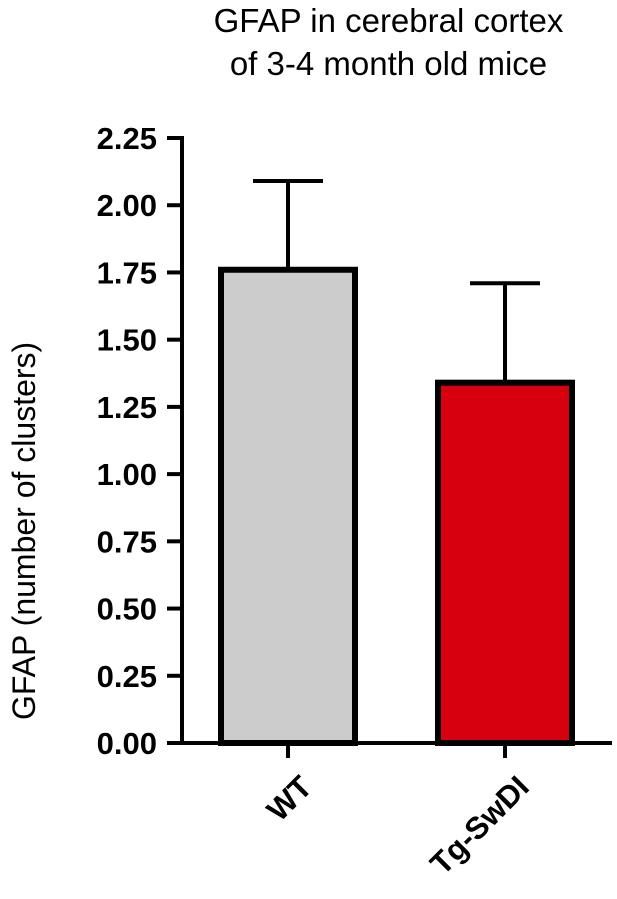  Describe the element at coordinates (127, 474) in the screenshot. I see `y-tick-label: 1.00` at that location.